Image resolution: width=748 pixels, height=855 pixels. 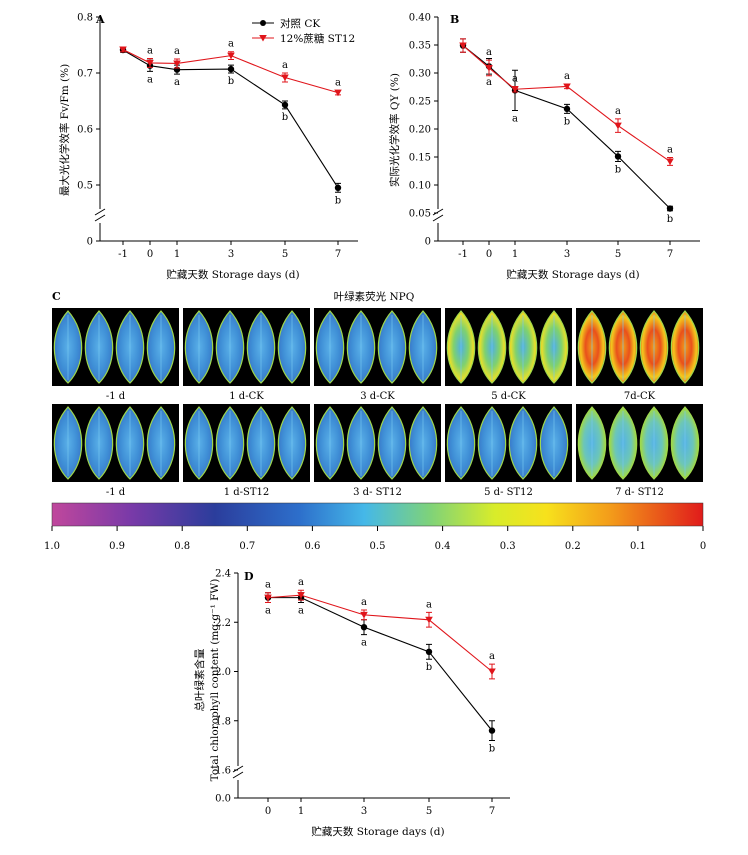 I want to click on leaf-image-tile: 1 d-ST12, so click(x=246, y=451).